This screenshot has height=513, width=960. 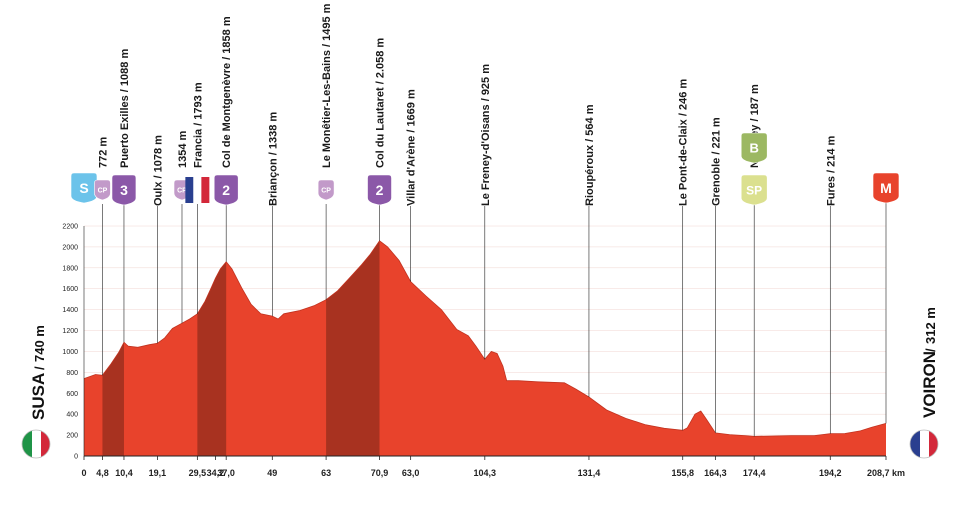 I want to click on waypoint-label: Oulx / 1078 m, so click(x=158, y=170).